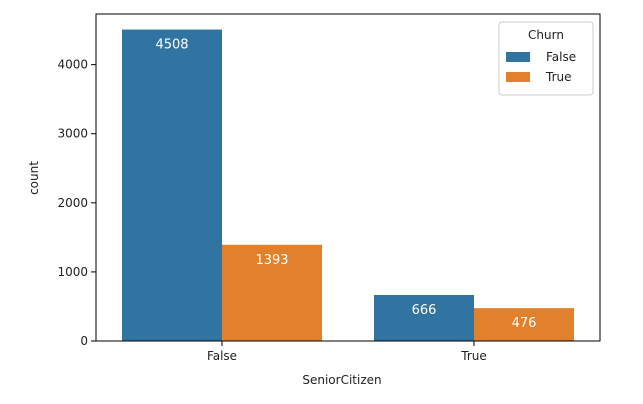  What do you see at coordinates (541, 67) in the screenshot?
I see `legend-items: False True` at bounding box center [541, 67].